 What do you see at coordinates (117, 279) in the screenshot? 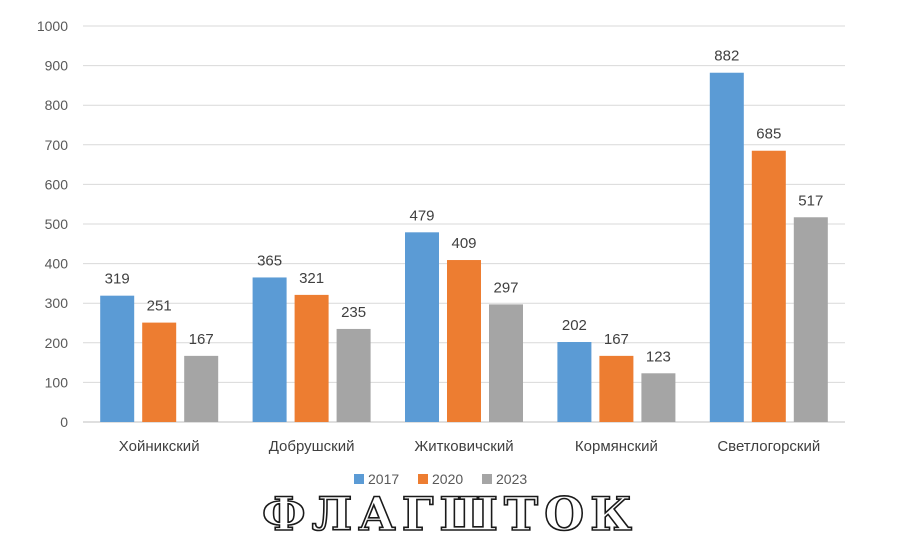
I see `data-label: 319` at bounding box center [117, 279].